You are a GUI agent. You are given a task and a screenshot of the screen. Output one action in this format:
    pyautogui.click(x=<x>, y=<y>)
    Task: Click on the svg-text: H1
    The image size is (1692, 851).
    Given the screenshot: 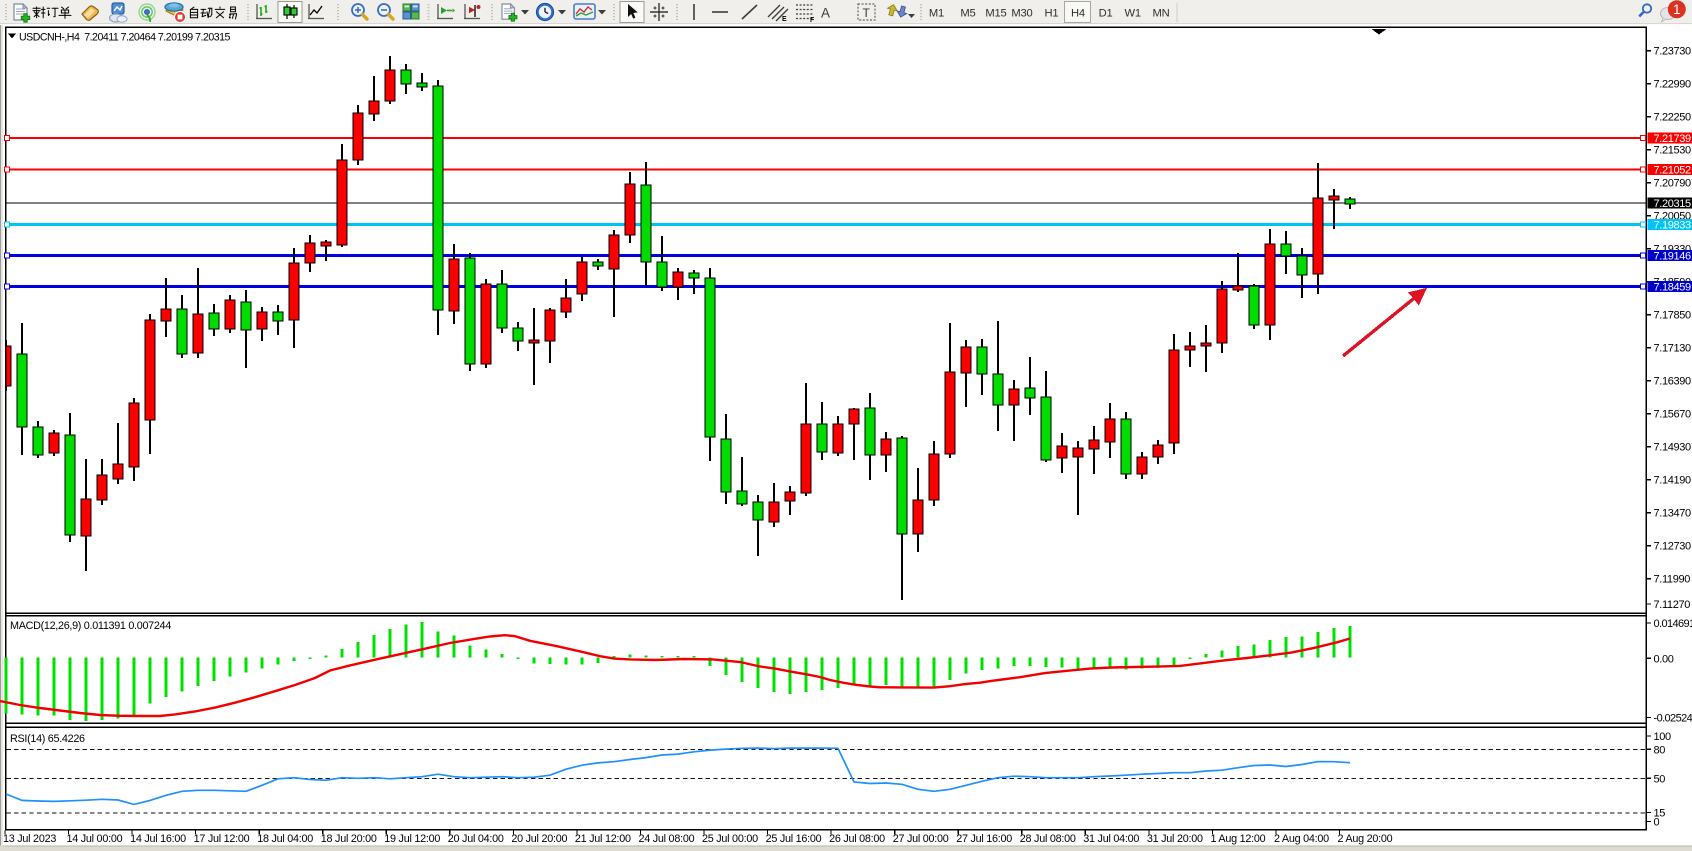 What is the action you would take?
    pyautogui.click(x=1052, y=14)
    